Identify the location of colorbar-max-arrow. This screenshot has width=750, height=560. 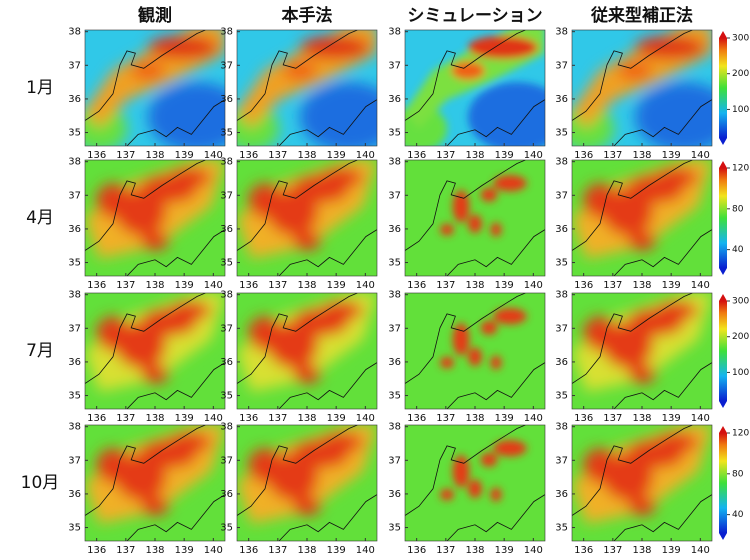
(723, 164).